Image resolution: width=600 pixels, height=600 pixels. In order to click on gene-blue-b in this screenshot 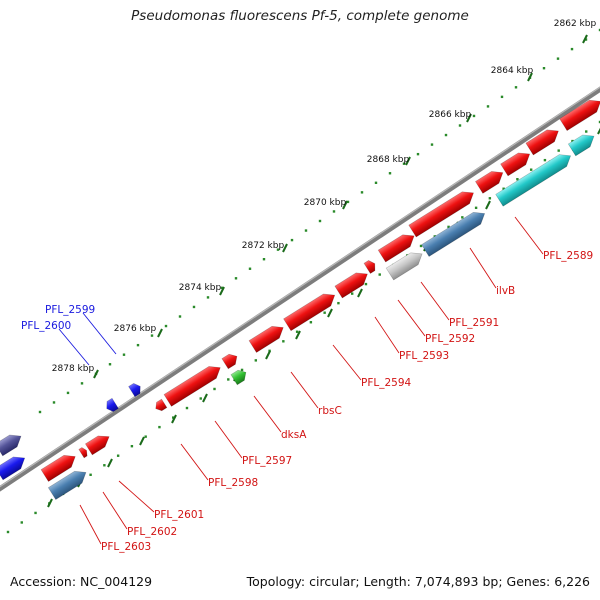, I will do `click(112, 404)`.